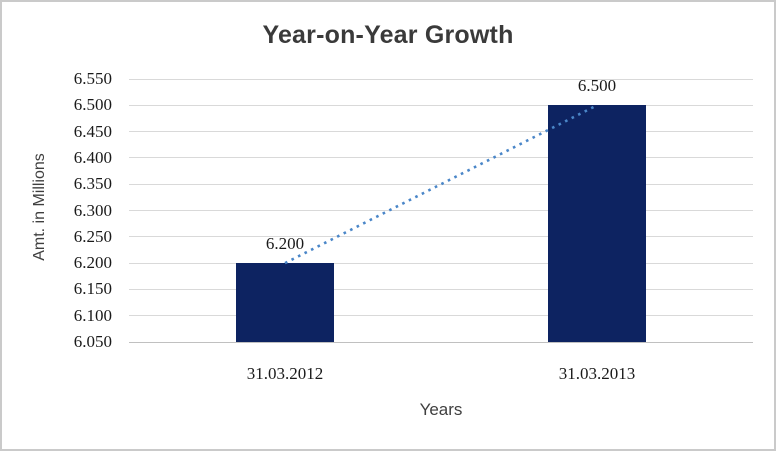  I want to click on x-axis-line, so click(441, 342).